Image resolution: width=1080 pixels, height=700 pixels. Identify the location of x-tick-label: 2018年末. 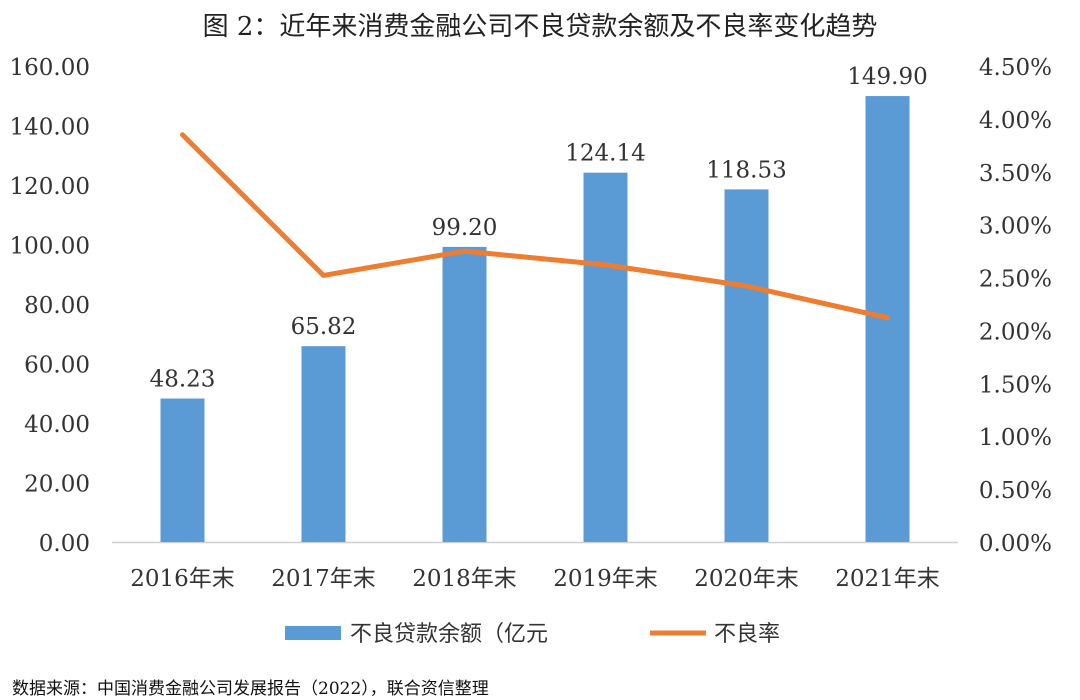
(464, 579).